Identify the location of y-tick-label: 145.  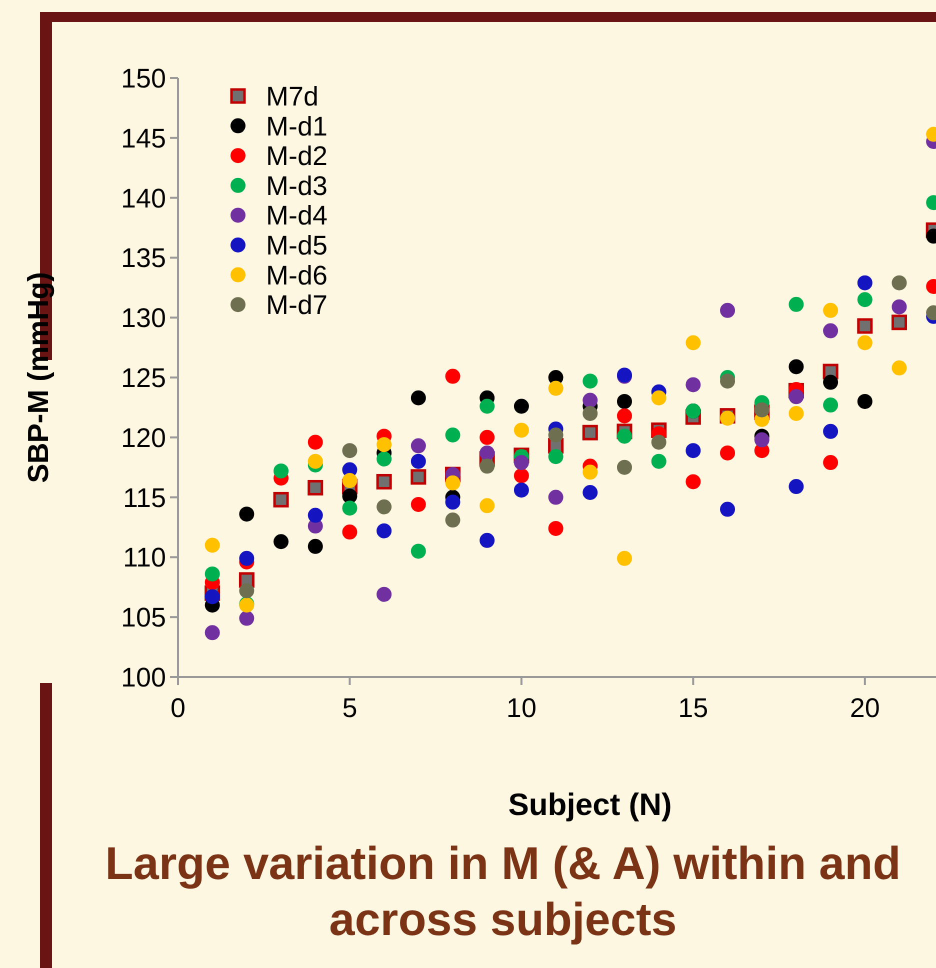
(143, 138).